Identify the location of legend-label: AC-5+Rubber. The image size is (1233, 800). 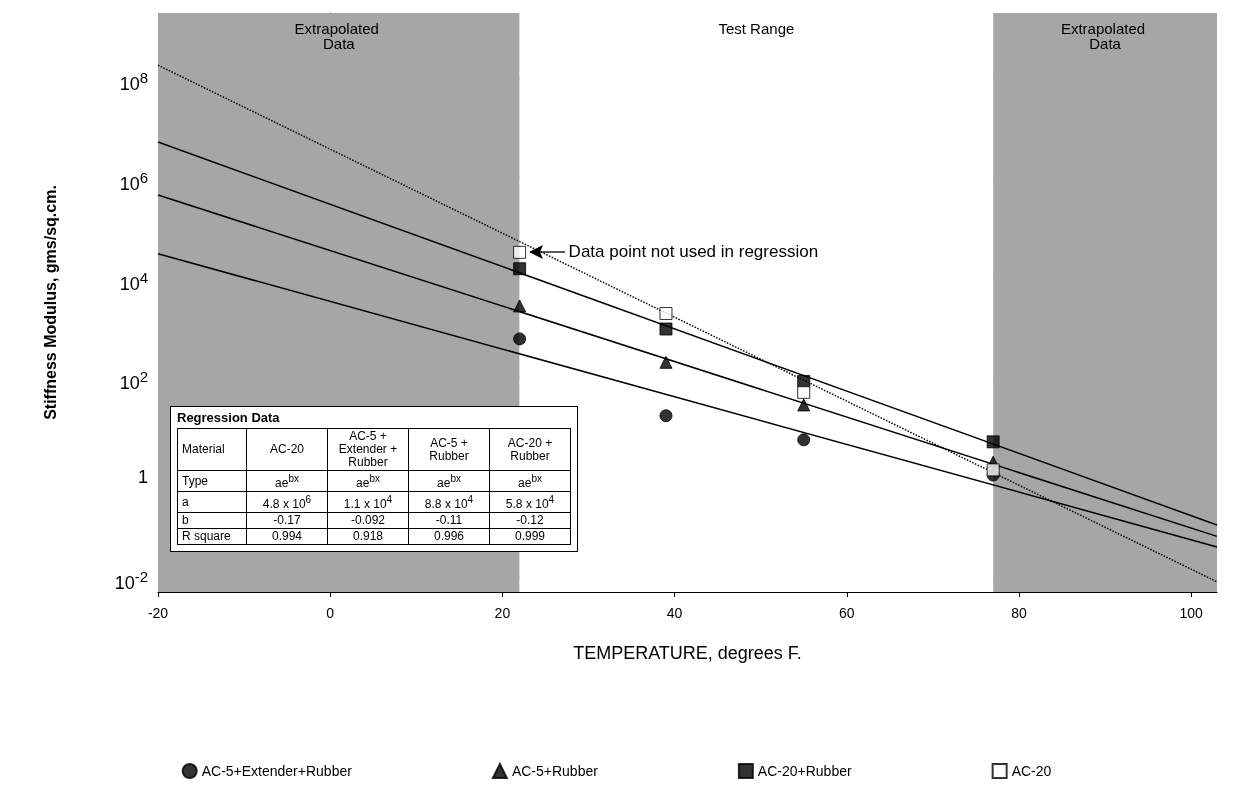
(555, 771).